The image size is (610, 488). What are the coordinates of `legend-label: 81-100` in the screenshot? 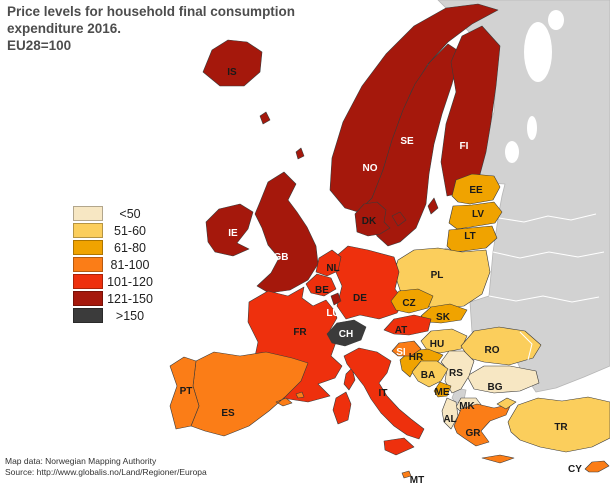 It's located at (130, 264).